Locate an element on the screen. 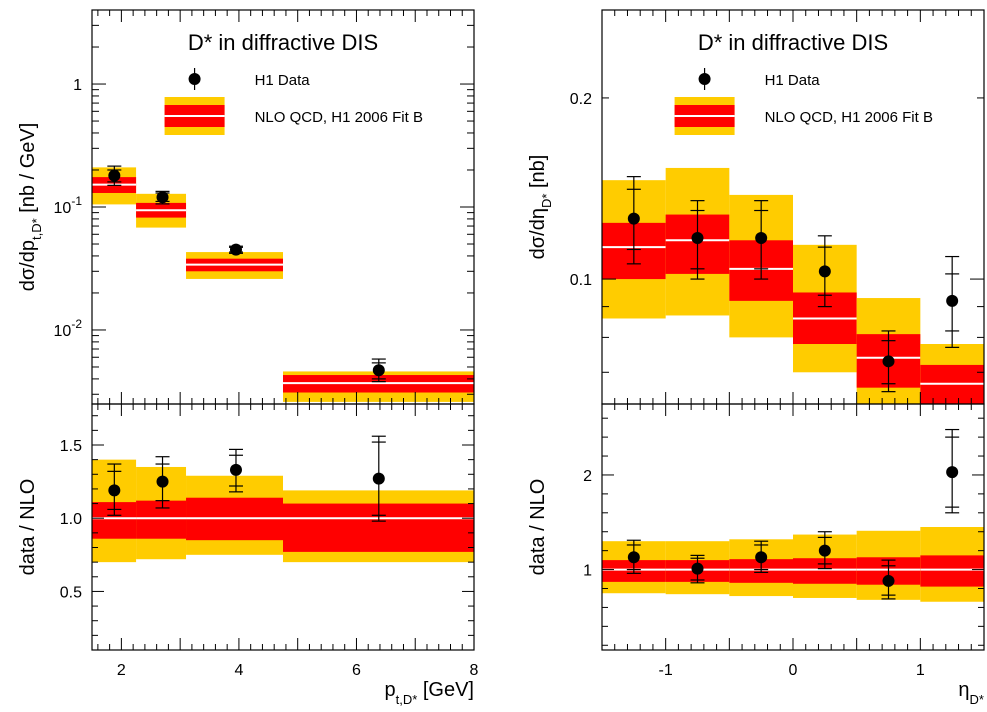  y-tick-exponent: -1 is located at coordinates (76, 201).